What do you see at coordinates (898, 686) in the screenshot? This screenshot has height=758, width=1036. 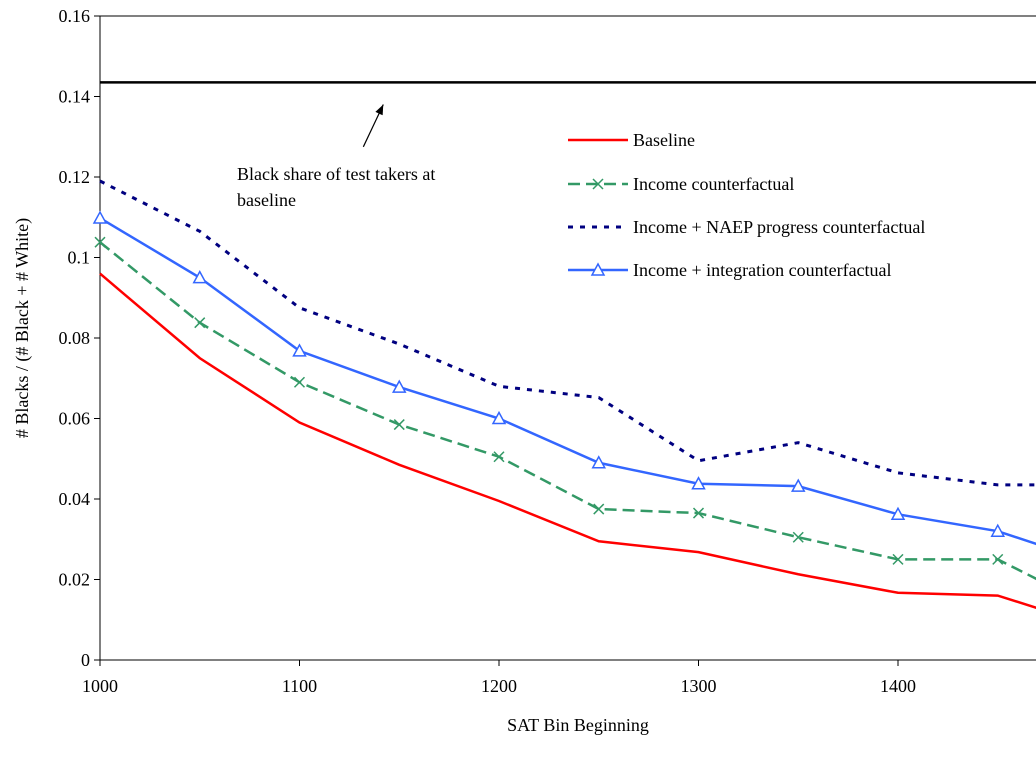 I see `x-tick-label: 1400` at bounding box center [898, 686].